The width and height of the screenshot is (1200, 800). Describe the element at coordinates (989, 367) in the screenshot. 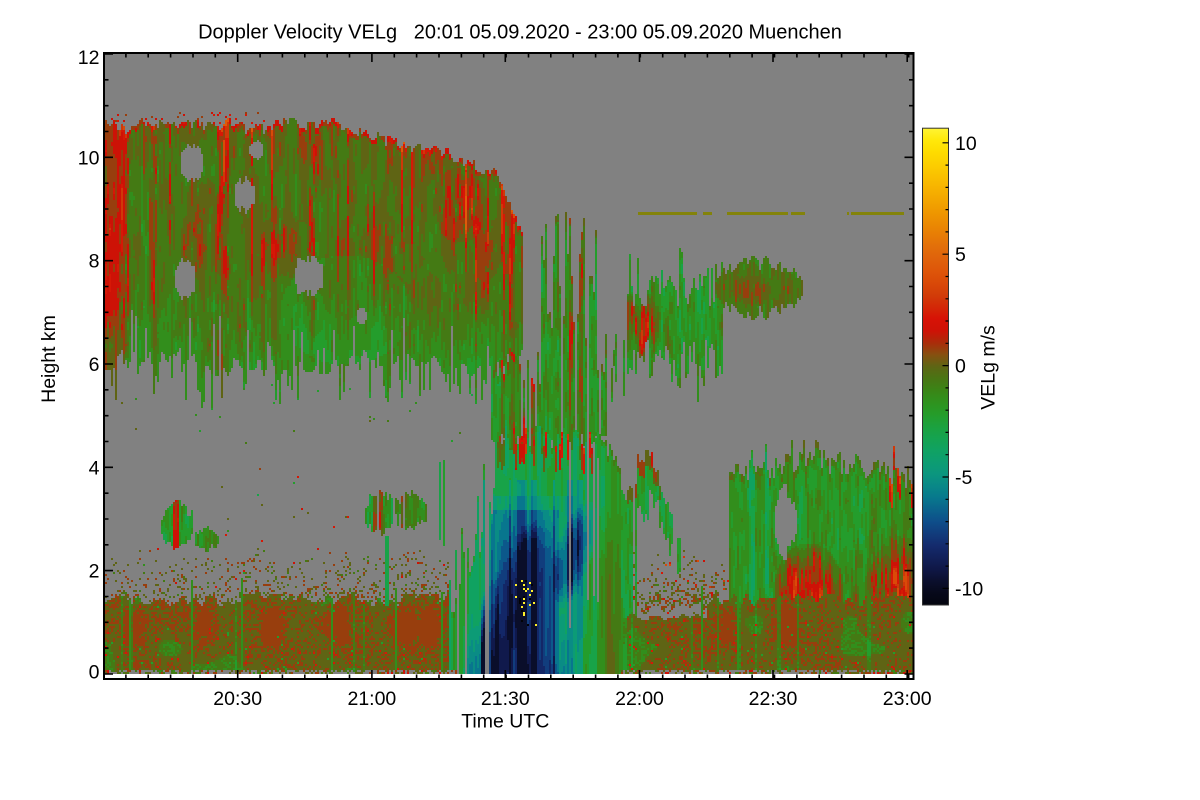

I see `svg-text: VELg m/s` at that location.